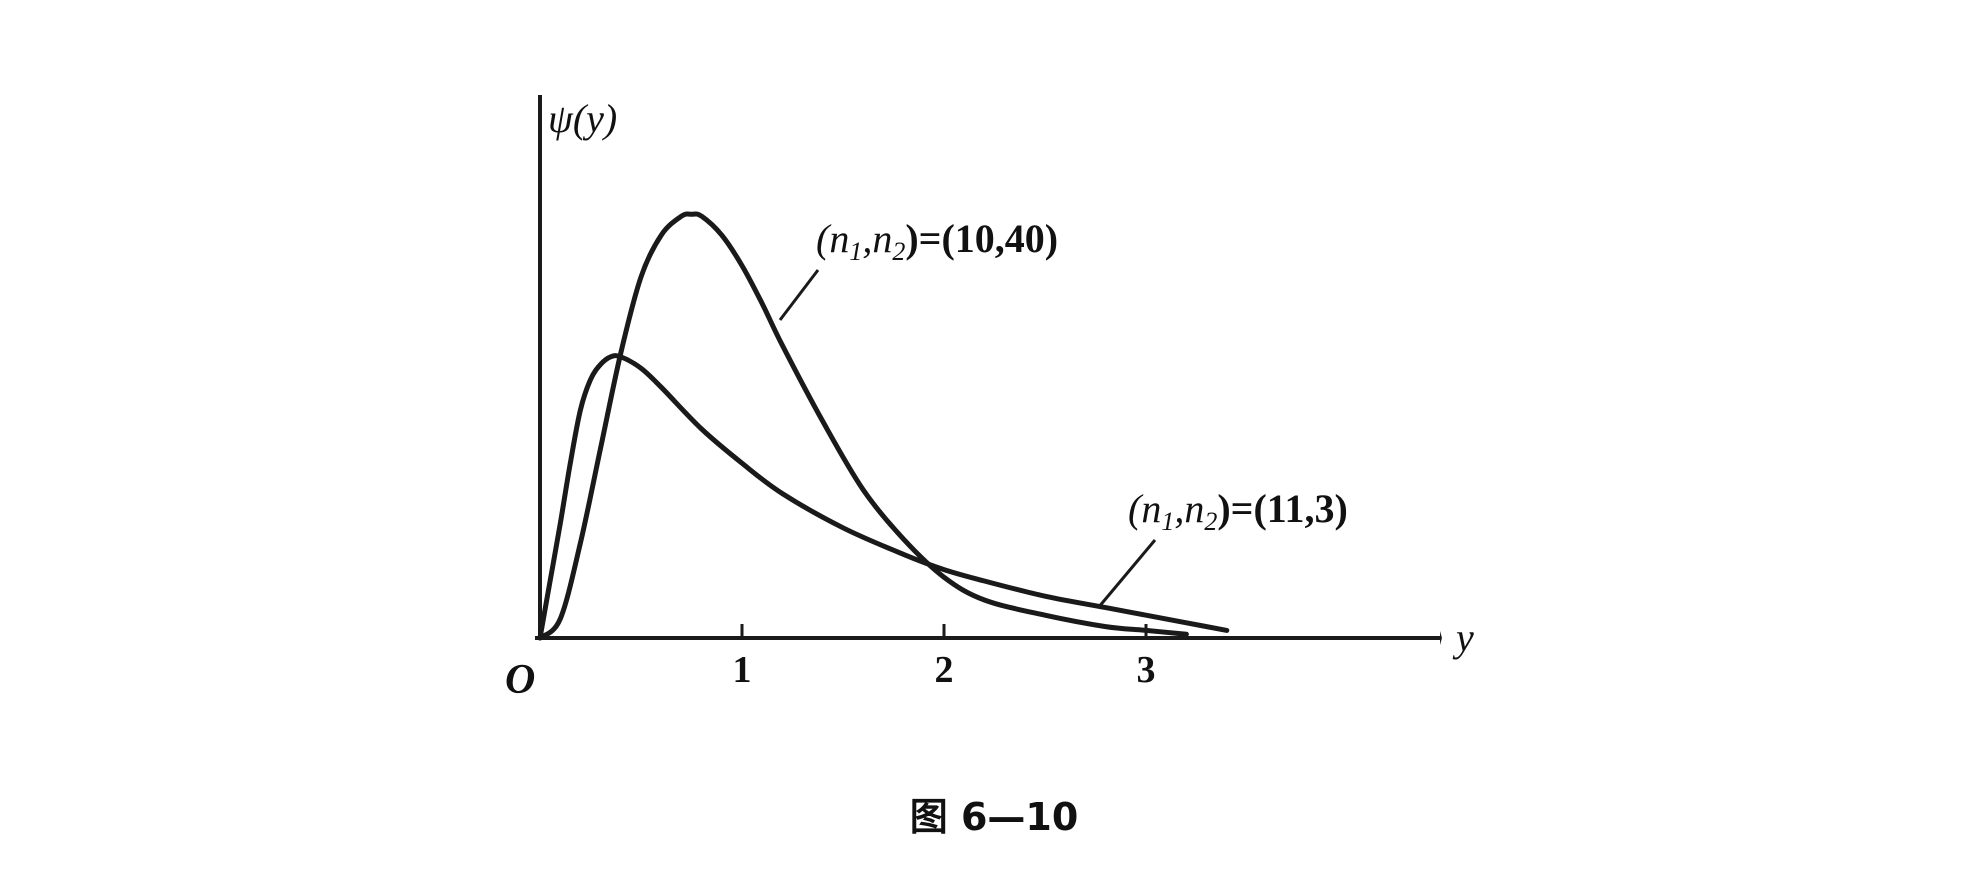 Image resolution: width=1988 pixels, height=870 pixels. I want to click on series-1-label-mid: ,n, so click(877, 238).